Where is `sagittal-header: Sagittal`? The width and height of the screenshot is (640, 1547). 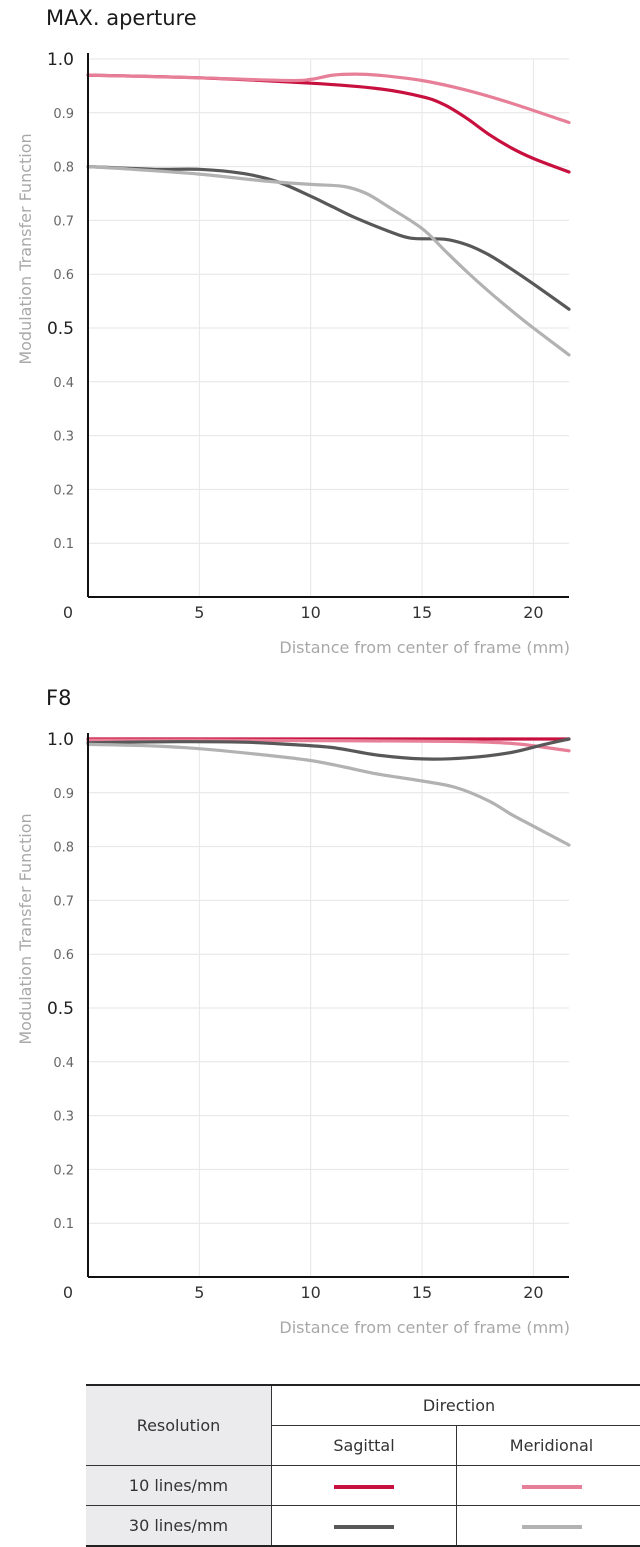 sagittal-header: Sagittal is located at coordinates (364, 1446).